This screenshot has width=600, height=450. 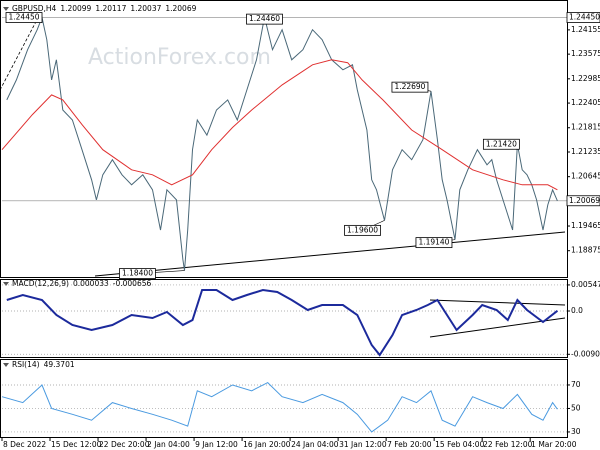 I want to click on x-tick-label: 2 Jan 04:00, so click(x=168, y=444).